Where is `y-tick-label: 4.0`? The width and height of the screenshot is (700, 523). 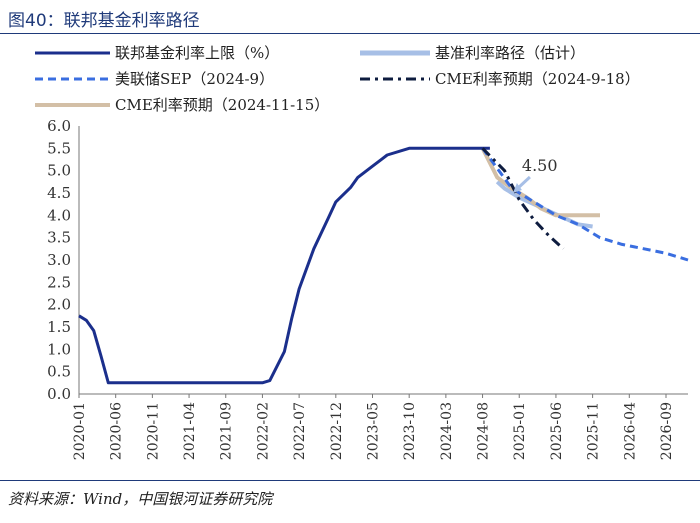
y-tick-label: 4.0 is located at coordinates (59, 215).